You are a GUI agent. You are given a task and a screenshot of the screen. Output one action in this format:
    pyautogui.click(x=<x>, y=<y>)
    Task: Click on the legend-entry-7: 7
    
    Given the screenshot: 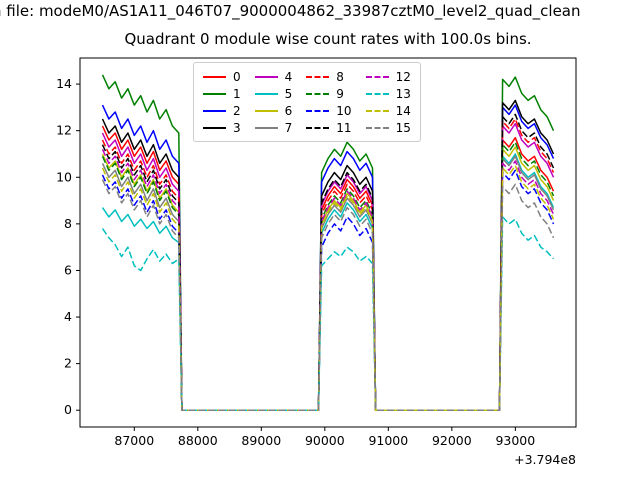 What is the action you would take?
    pyautogui.click(x=273, y=127)
    